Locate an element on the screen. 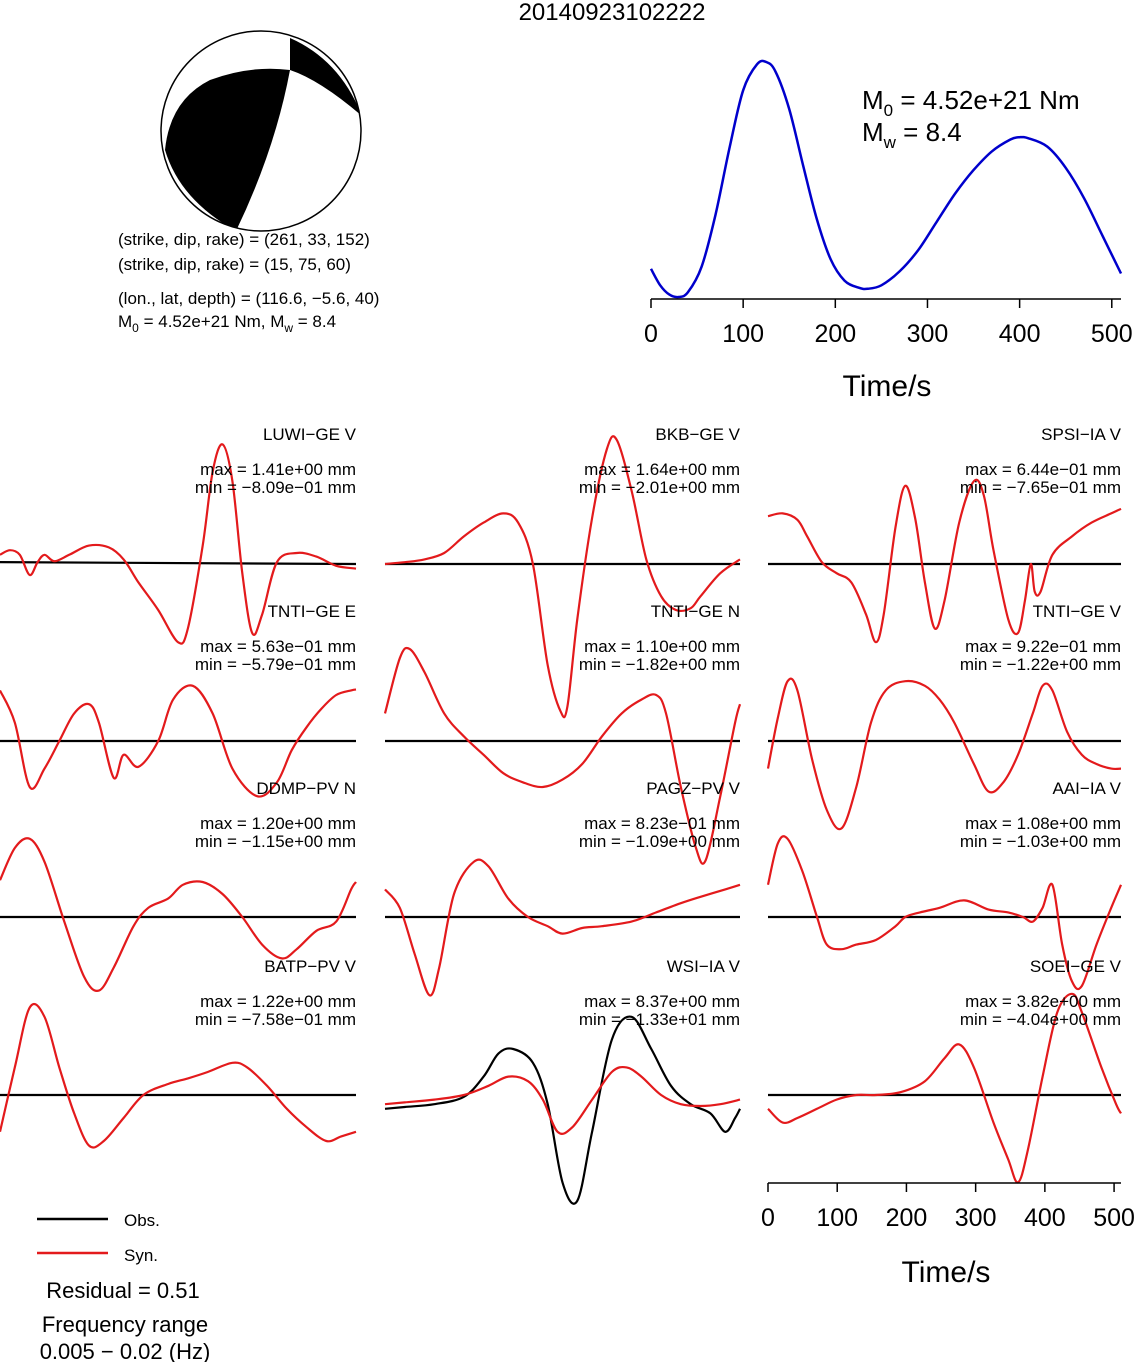  nodal-plane-1: (strike, dip, rake) = (261, 33, 152) is located at coordinates (244, 239).